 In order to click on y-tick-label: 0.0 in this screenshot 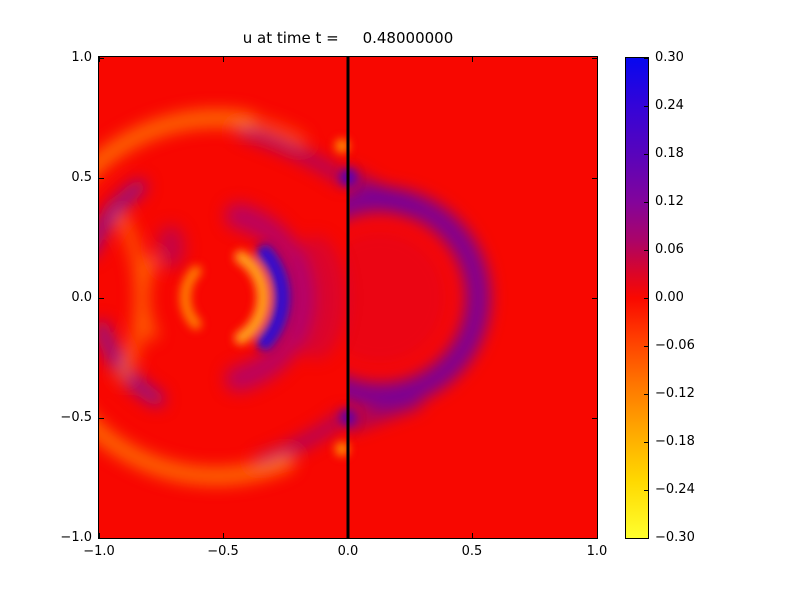, I will do `click(81, 297)`.